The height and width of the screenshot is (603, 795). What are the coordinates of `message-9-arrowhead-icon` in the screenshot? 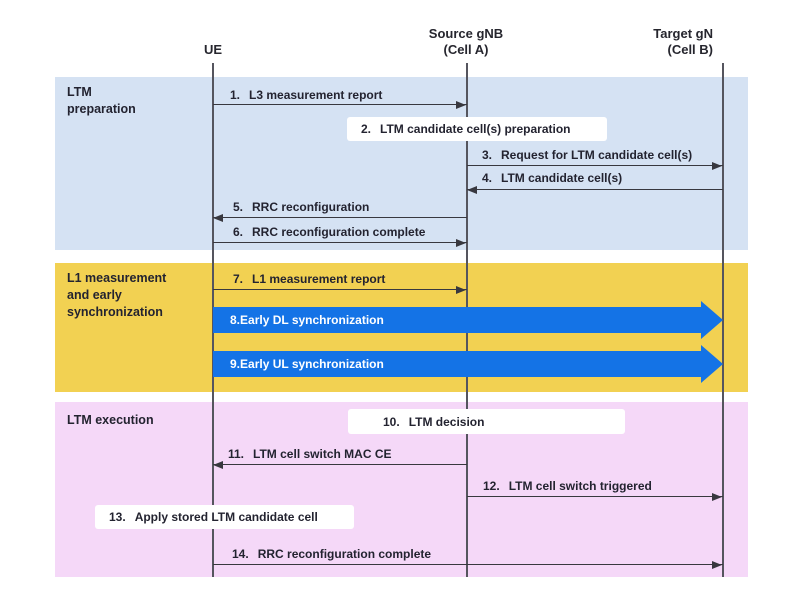 It's located at (712, 364).